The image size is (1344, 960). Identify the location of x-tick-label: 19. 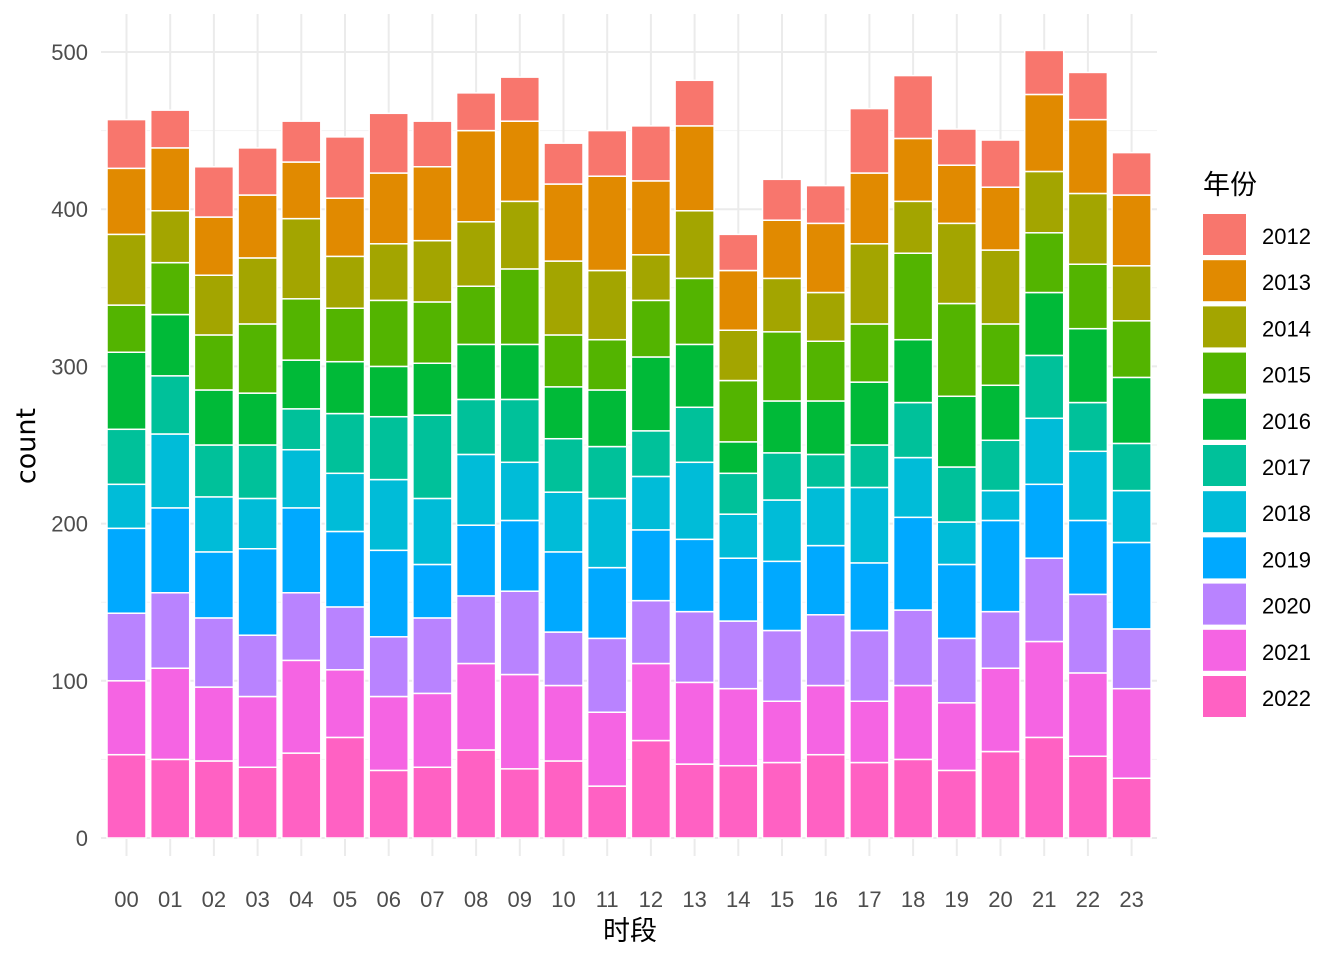
(957, 899).